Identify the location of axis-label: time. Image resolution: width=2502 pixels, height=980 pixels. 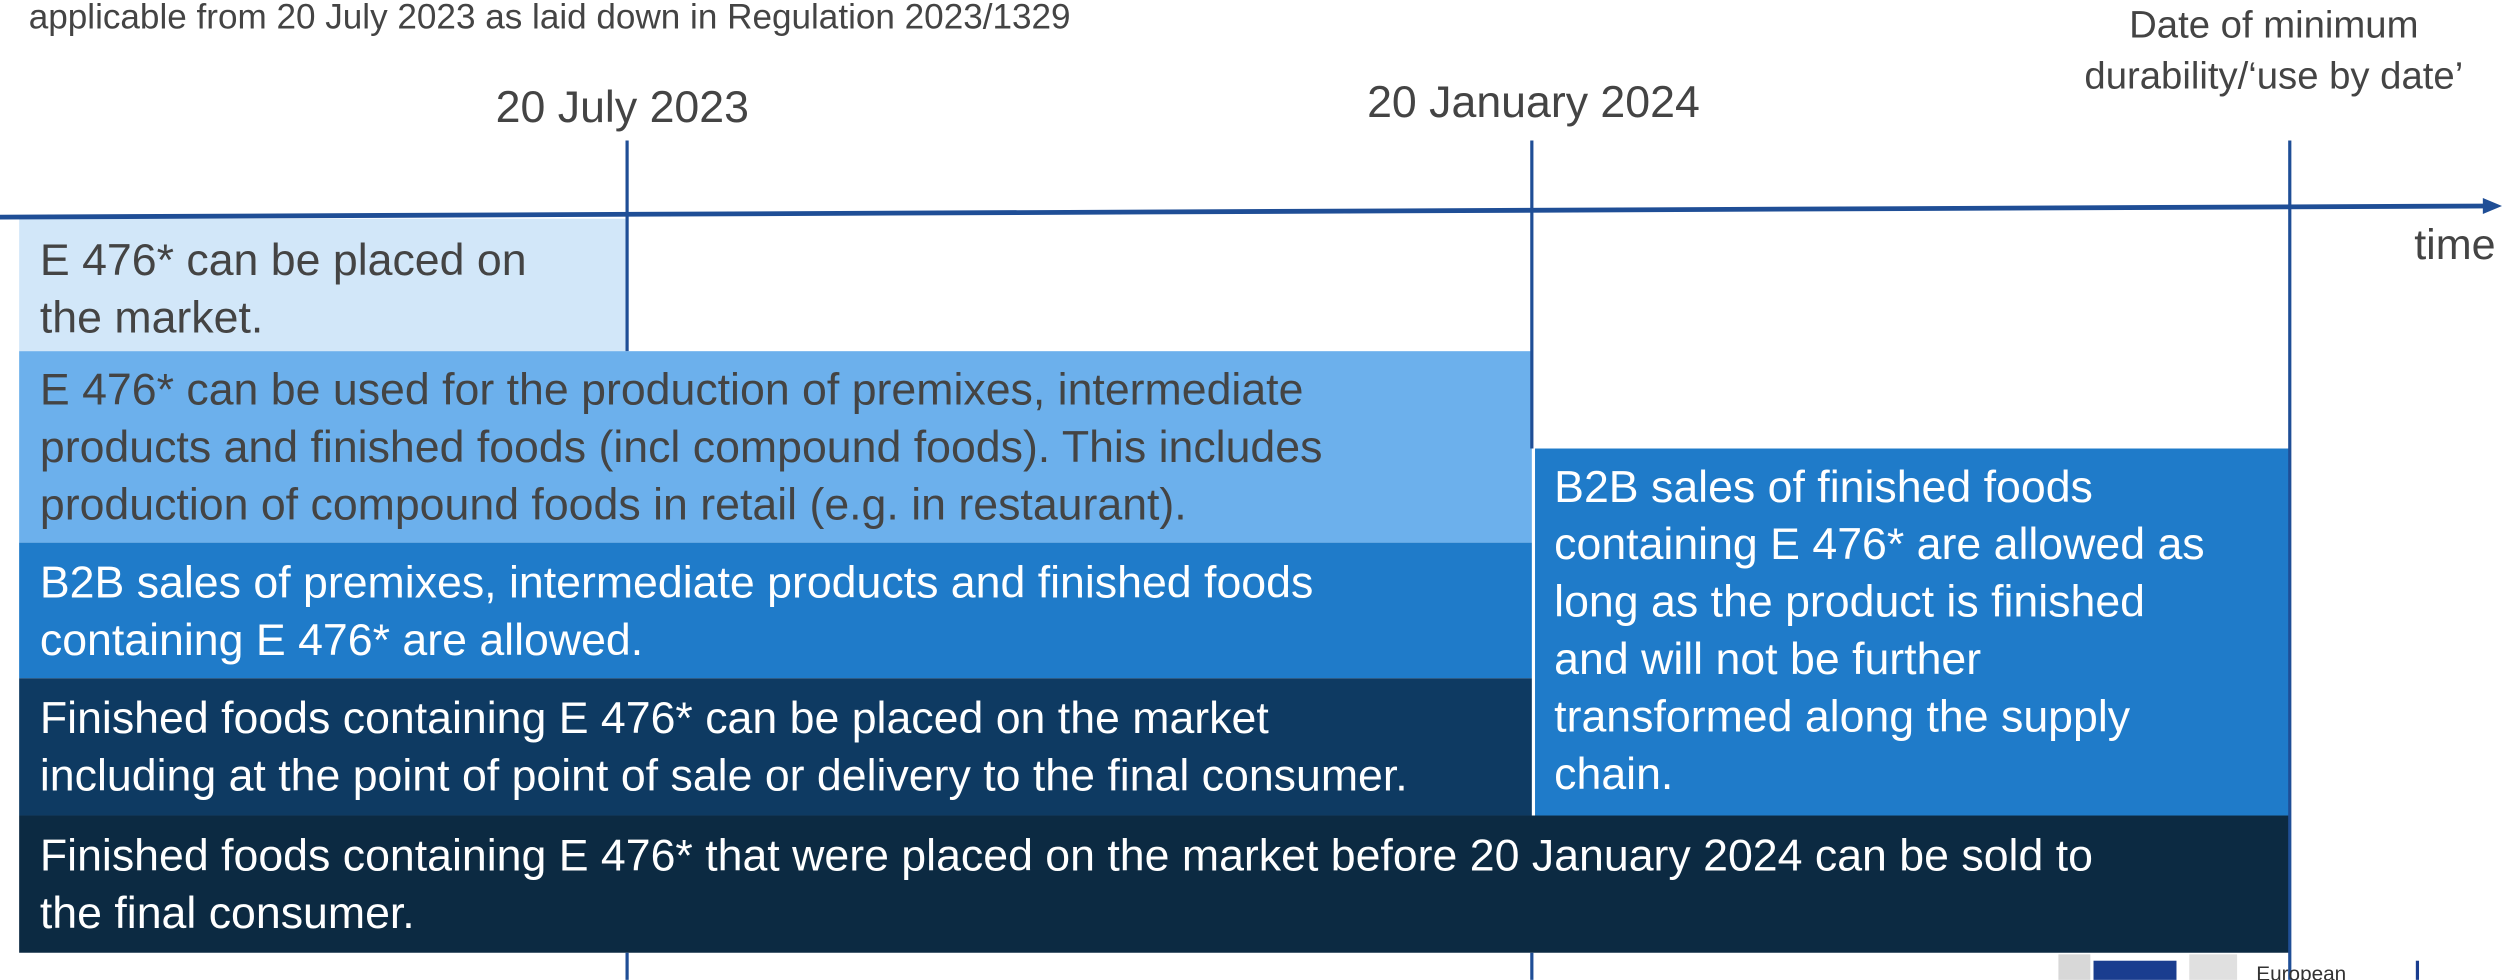
(2454, 245).